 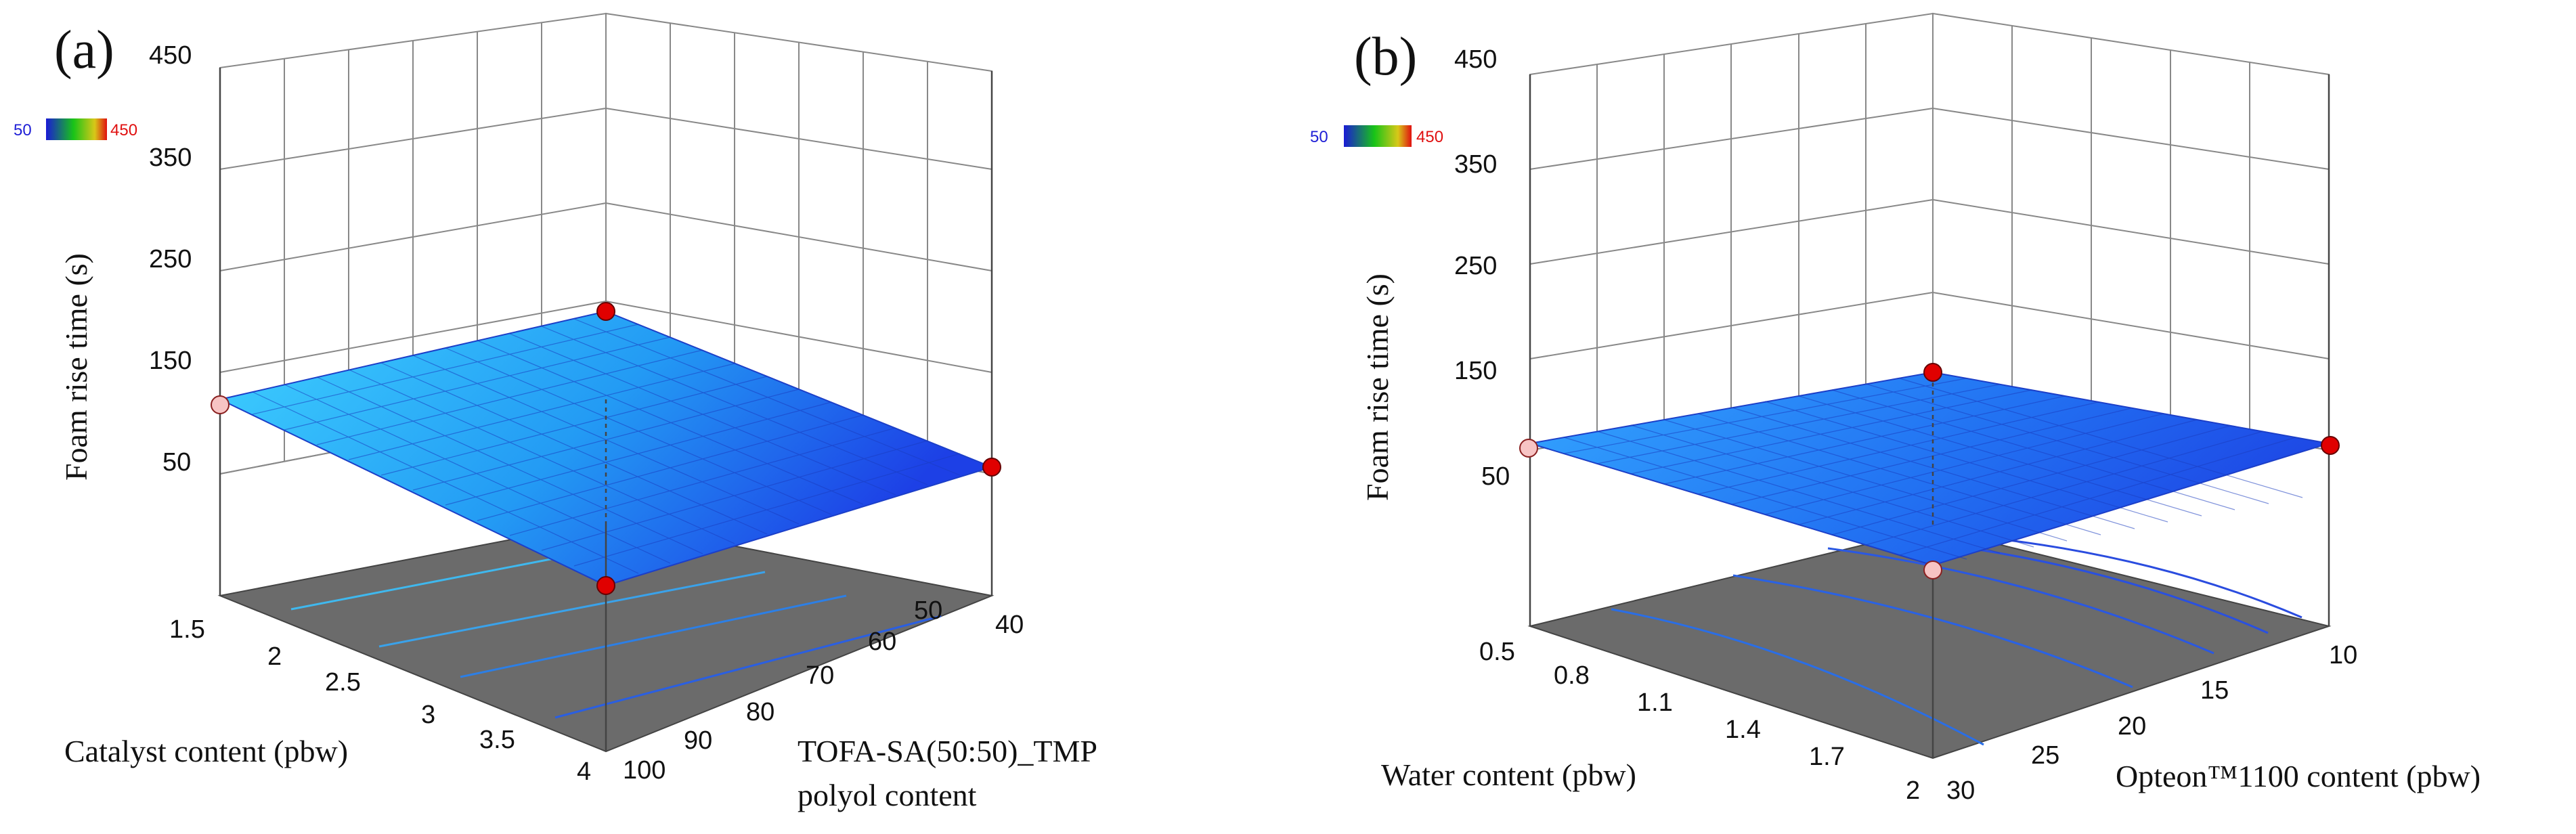 I want to click on colorbar-a-min: 50, so click(x=23, y=130).